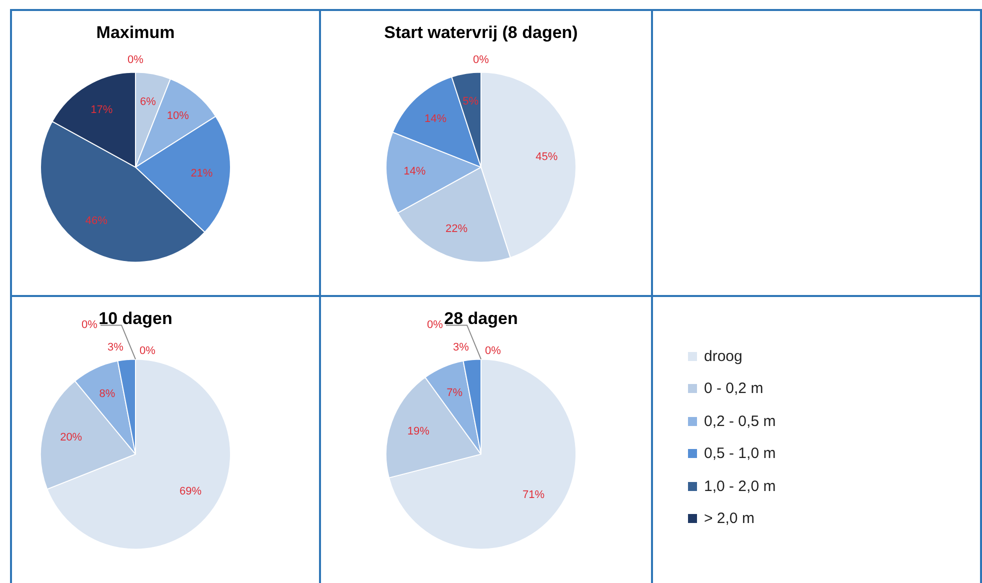 The image size is (982, 583). Describe the element at coordinates (96, 221) in the screenshot. I see `data-label: 46%` at that location.